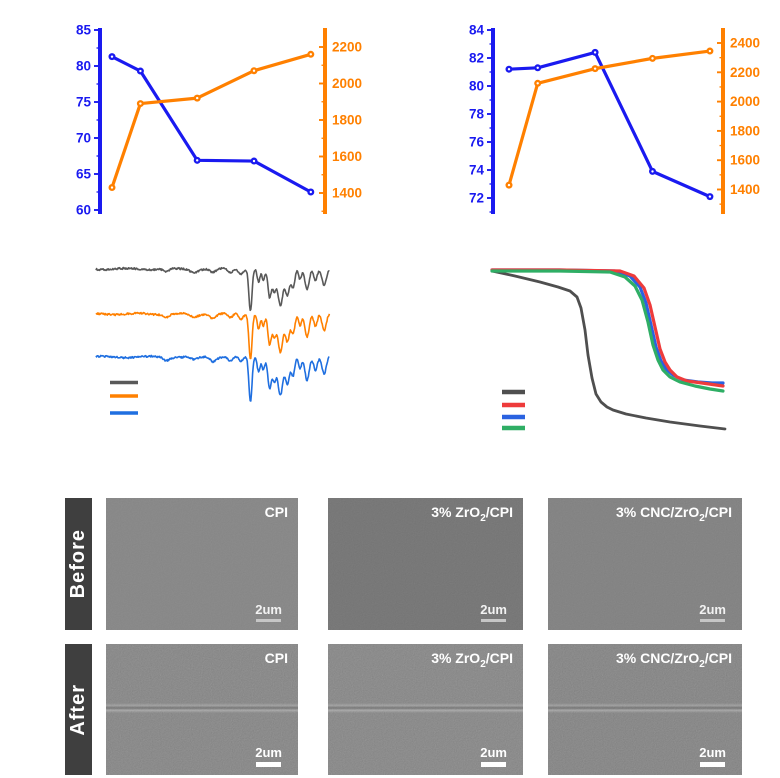  I want to click on panel-a-orange-right-series, so click(211, 121).